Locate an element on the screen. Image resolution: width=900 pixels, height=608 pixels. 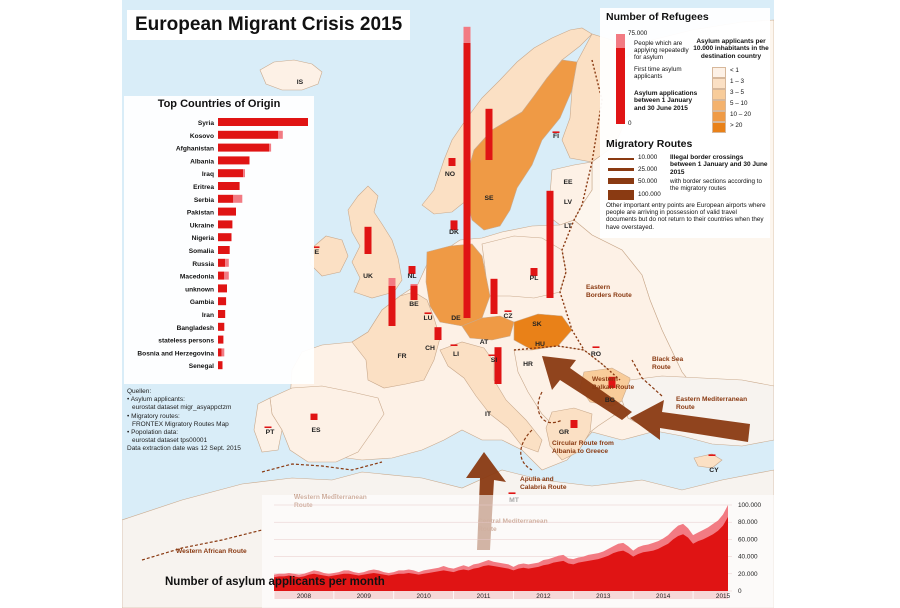
source-line: Quellen: is located at coordinates (139, 391).